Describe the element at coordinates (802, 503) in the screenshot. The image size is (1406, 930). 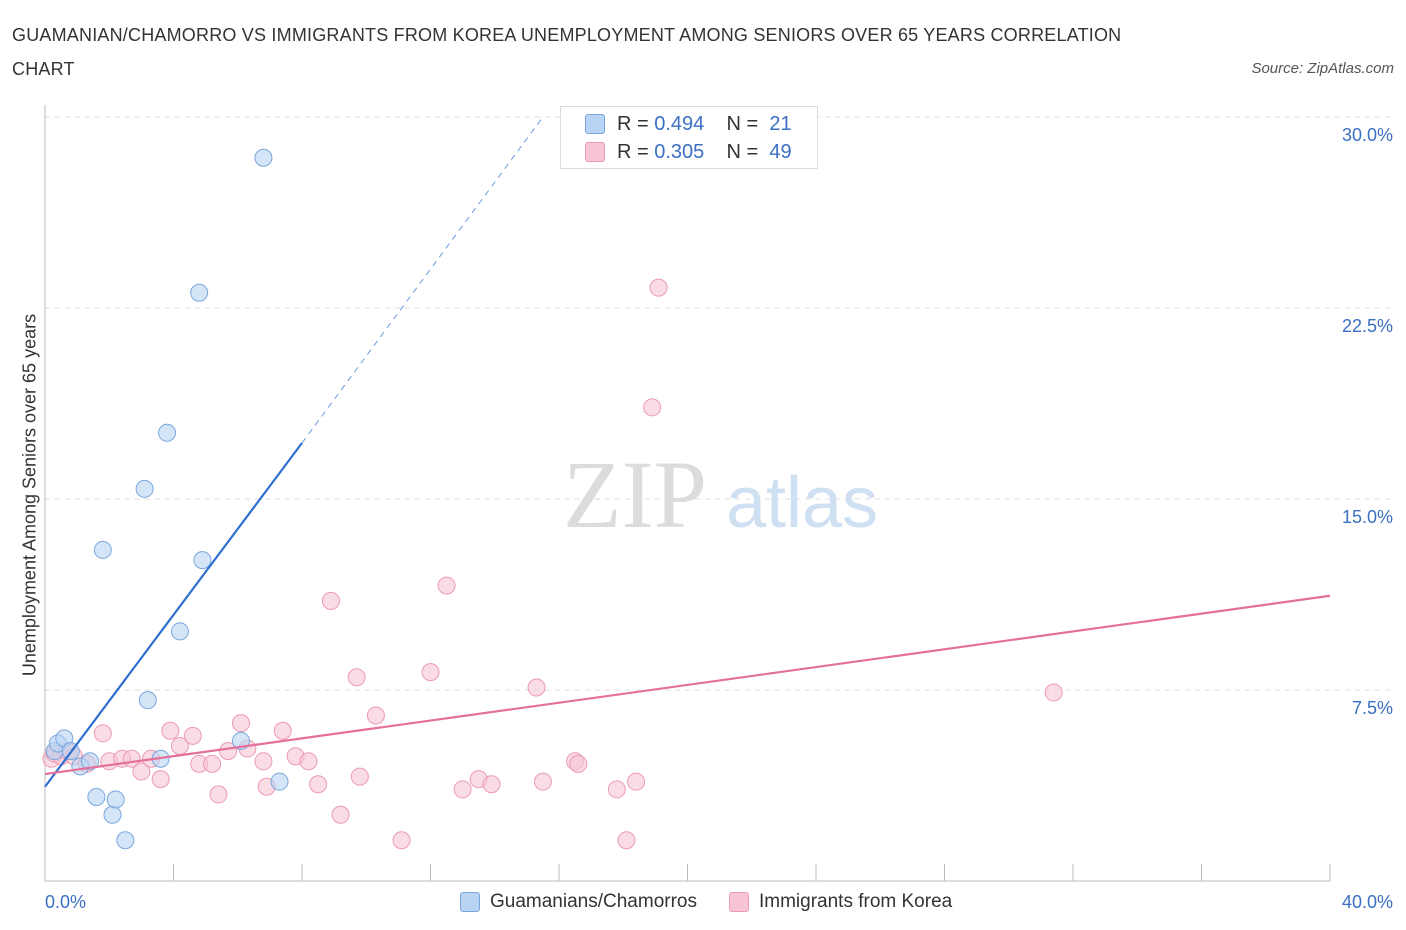
I see `watermark-atlas: atlas` at that location.